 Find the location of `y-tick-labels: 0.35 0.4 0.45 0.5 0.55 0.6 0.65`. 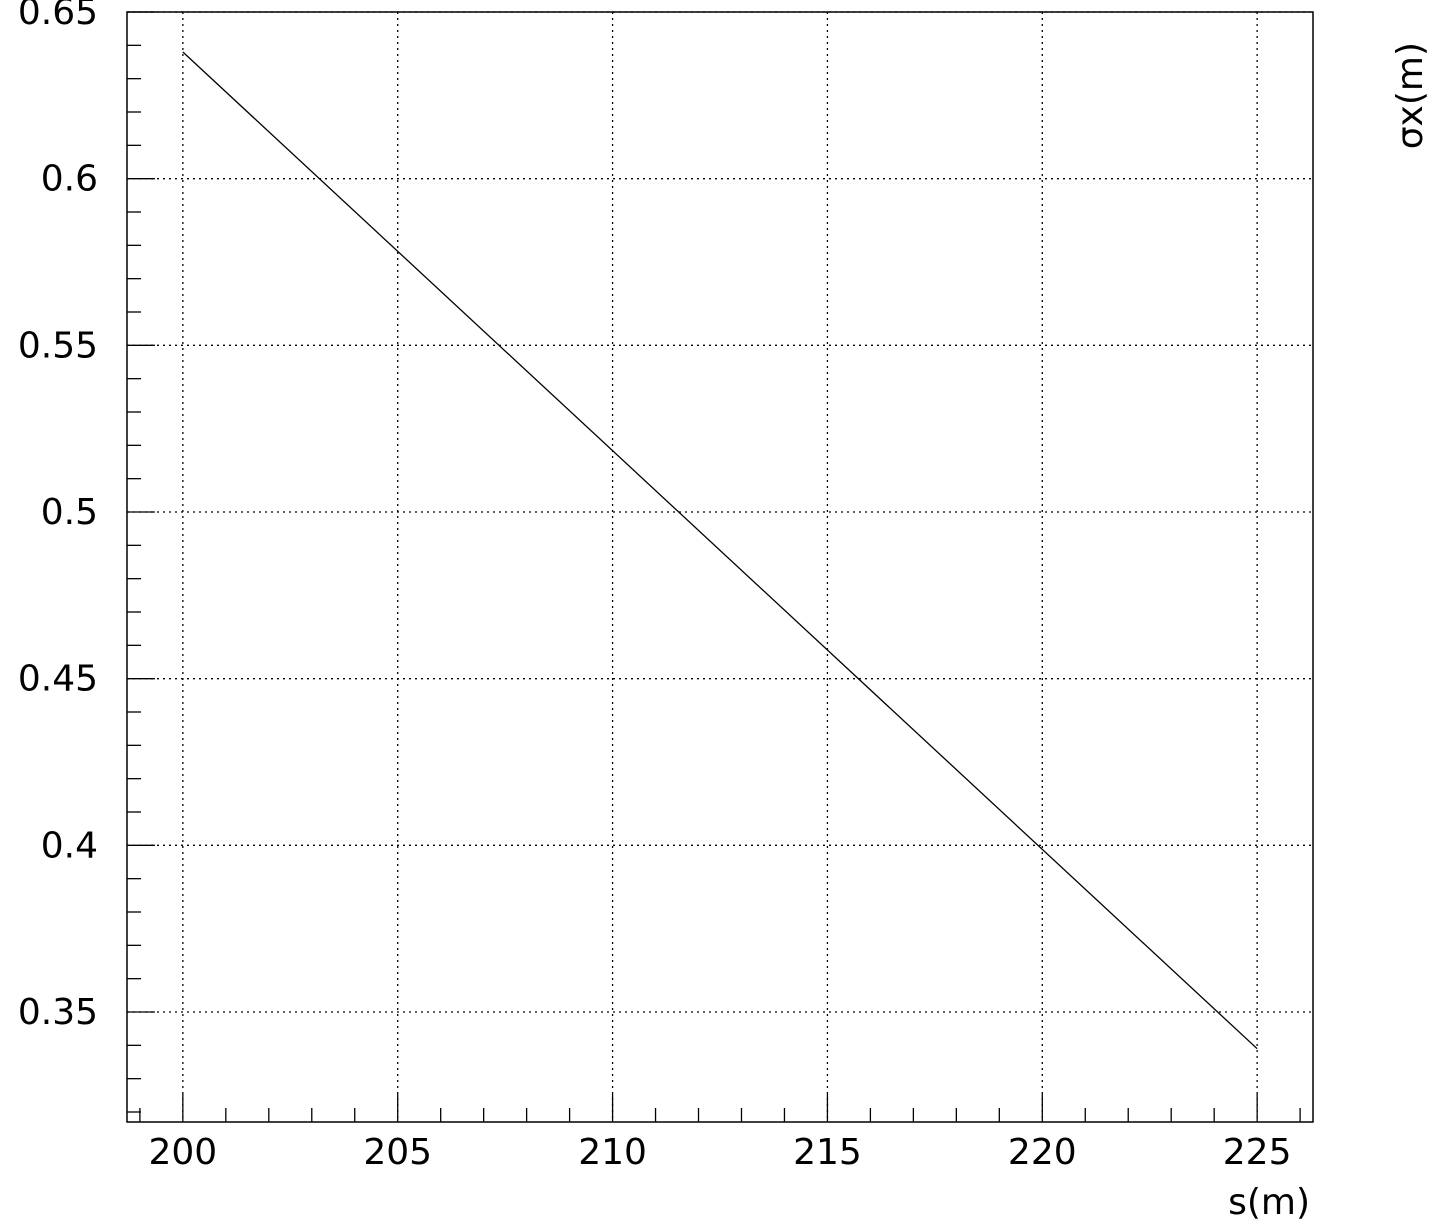

y-tick-labels: 0.35 0.4 0.45 0.5 0.55 0.6 0.65 is located at coordinates (58, 516).